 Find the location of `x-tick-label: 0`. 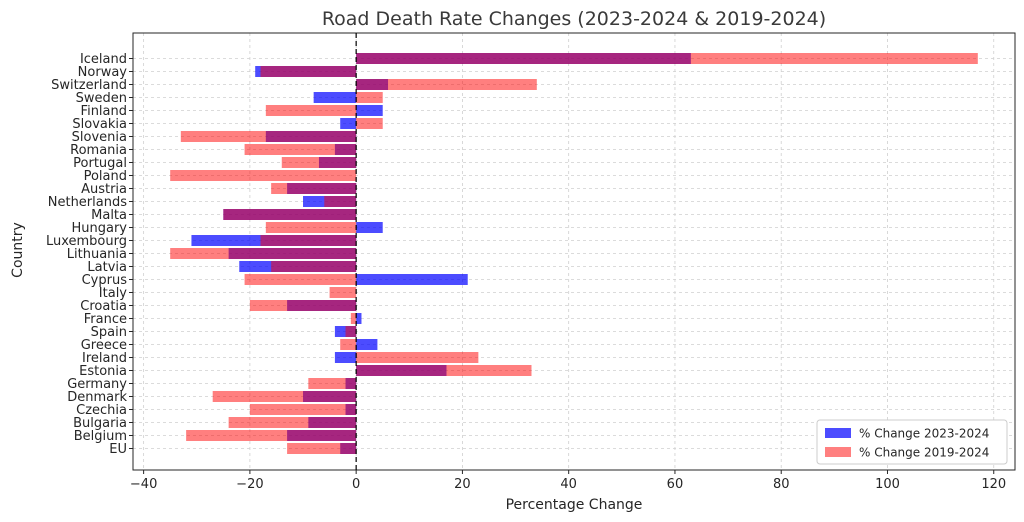

x-tick-label: 0 is located at coordinates (356, 484).